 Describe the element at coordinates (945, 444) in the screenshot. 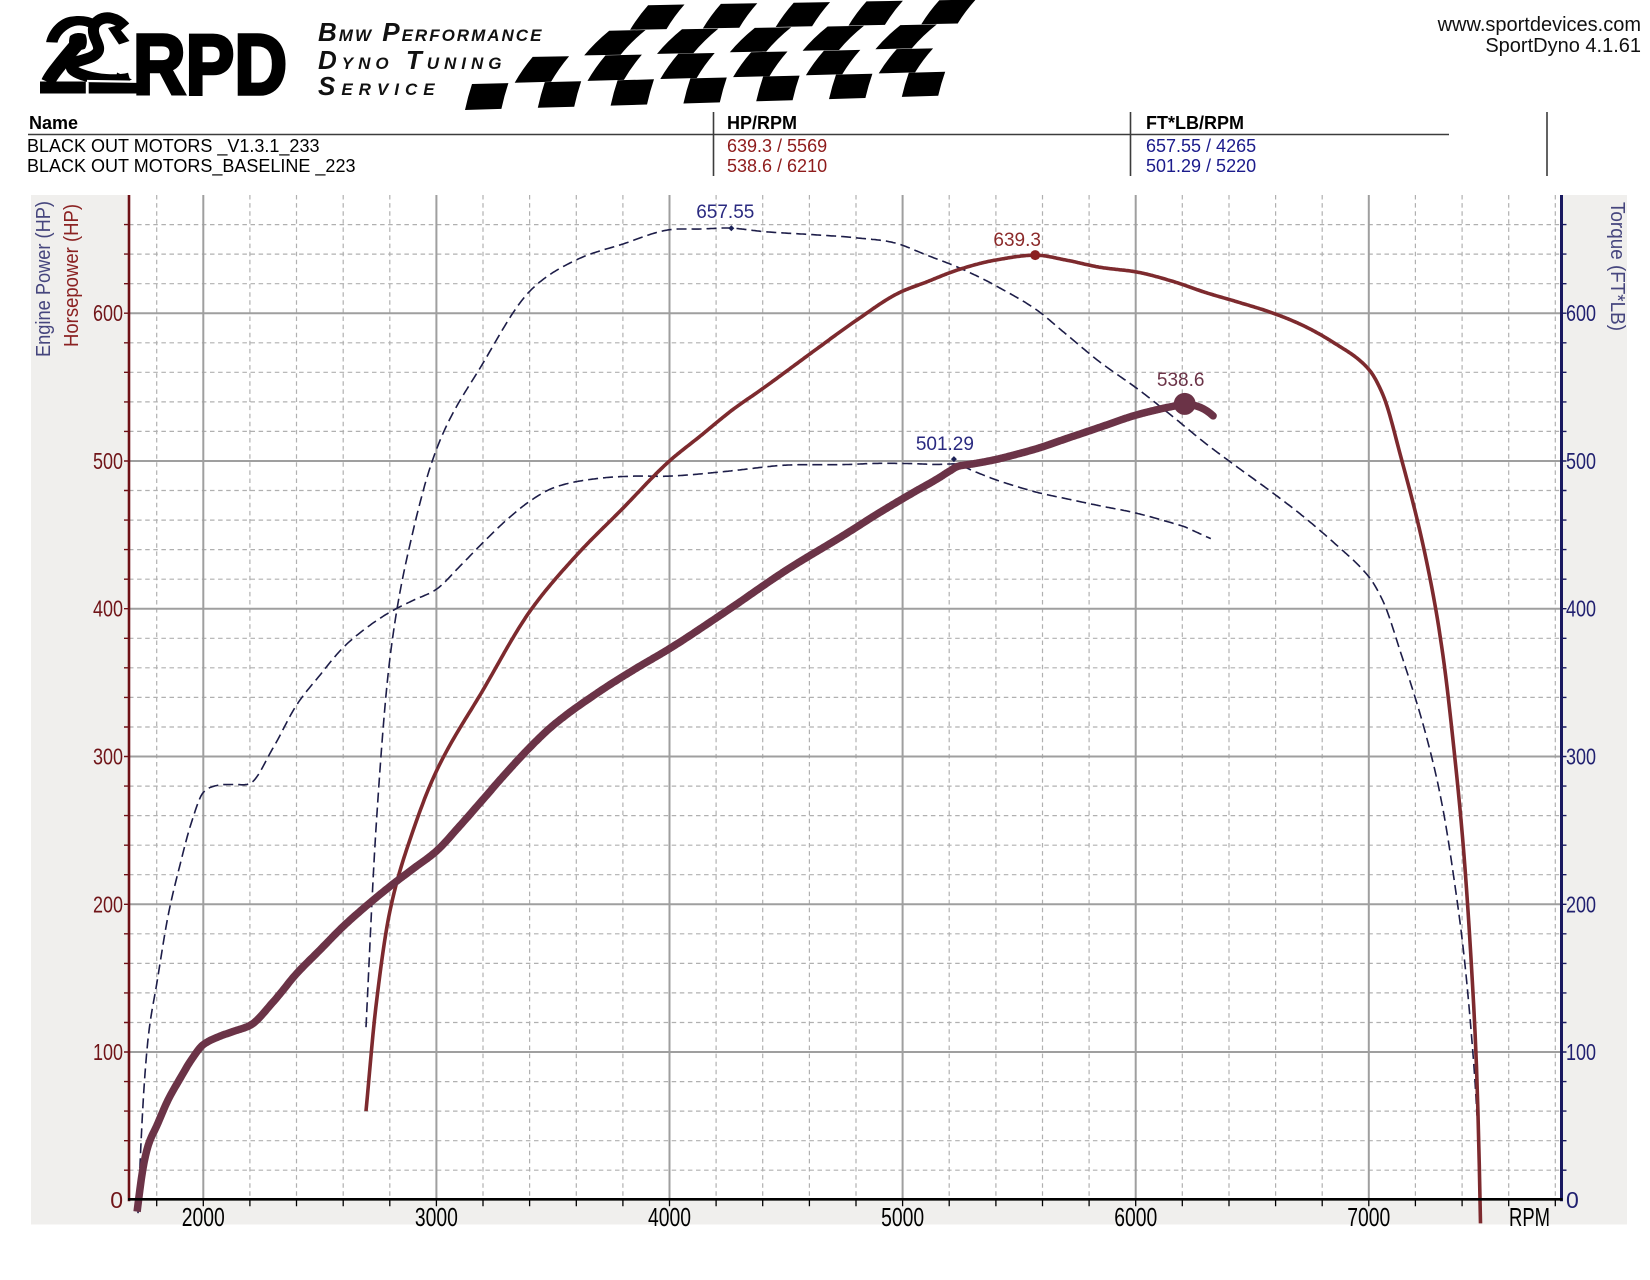

I see `svg-text: 501.29` at that location.